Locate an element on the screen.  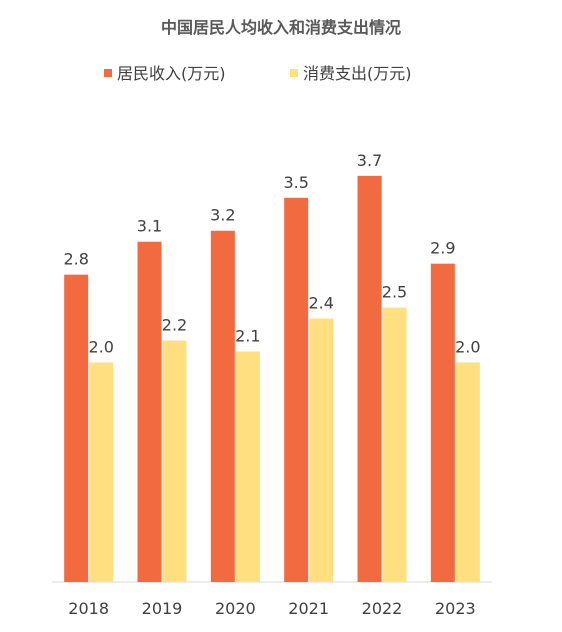
data-label-consumption-2019: 2.2 is located at coordinates (174, 325).